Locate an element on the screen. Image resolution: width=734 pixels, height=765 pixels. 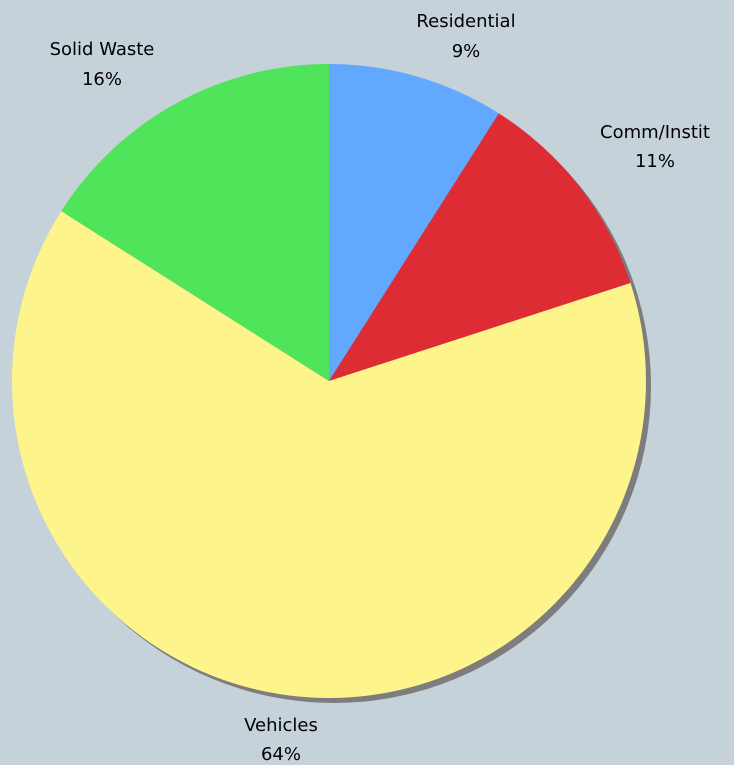
pie-slice-comm-instit is located at coordinates (480, 247).